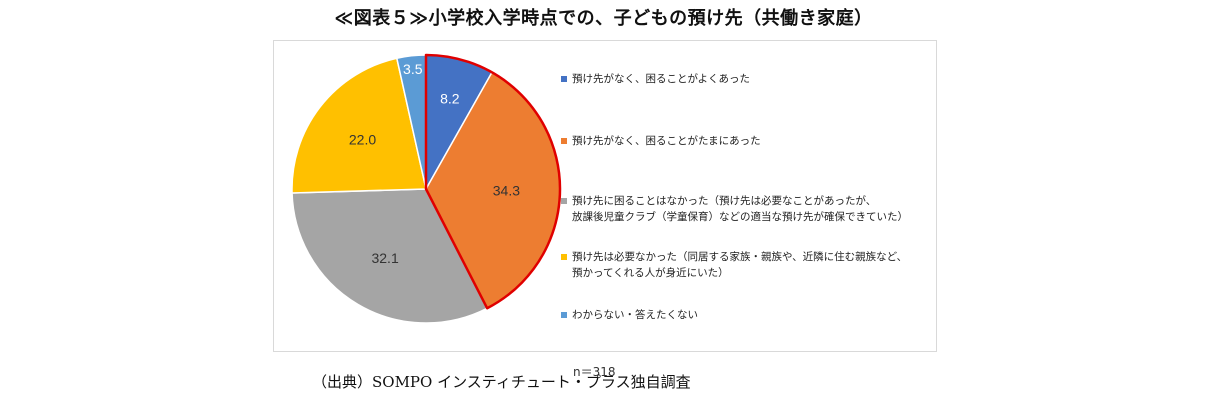  What do you see at coordinates (506, 191) in the screenshot?
I see `slice-value-label-2: 34.3` at bounding box center [506, 191].